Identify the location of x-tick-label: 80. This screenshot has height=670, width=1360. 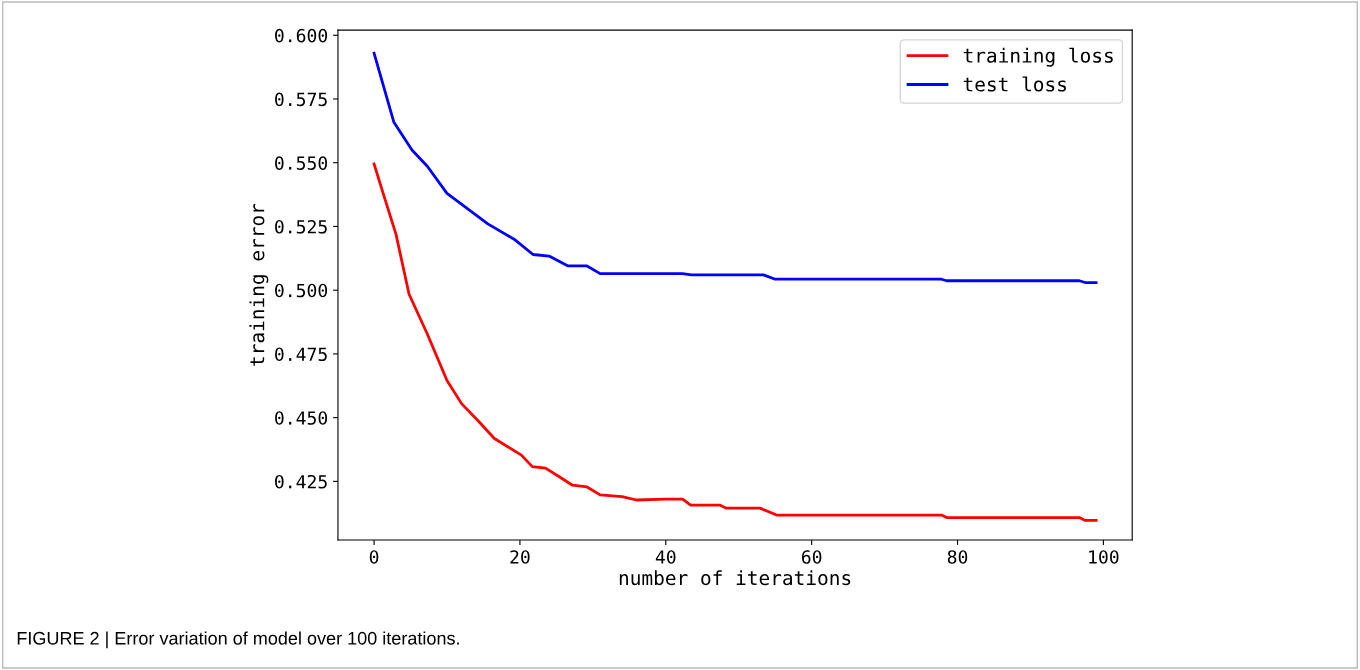
(957, 557).